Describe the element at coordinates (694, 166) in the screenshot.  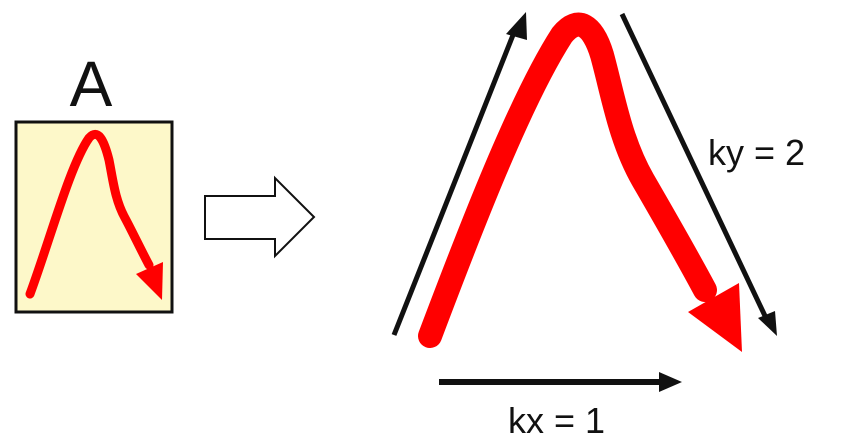
I see `right-direction-arrow` at that location.